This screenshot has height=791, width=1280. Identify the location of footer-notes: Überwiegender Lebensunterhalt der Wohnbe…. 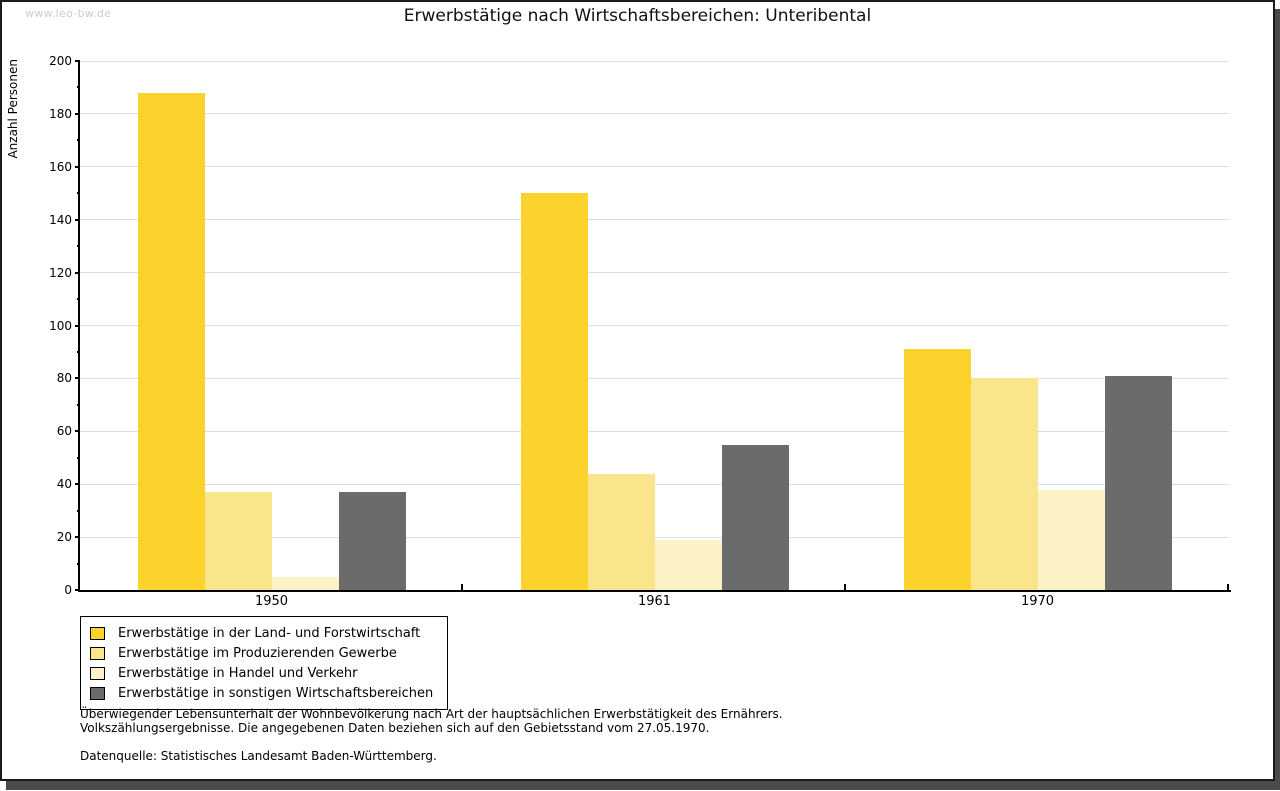
(630, 735).